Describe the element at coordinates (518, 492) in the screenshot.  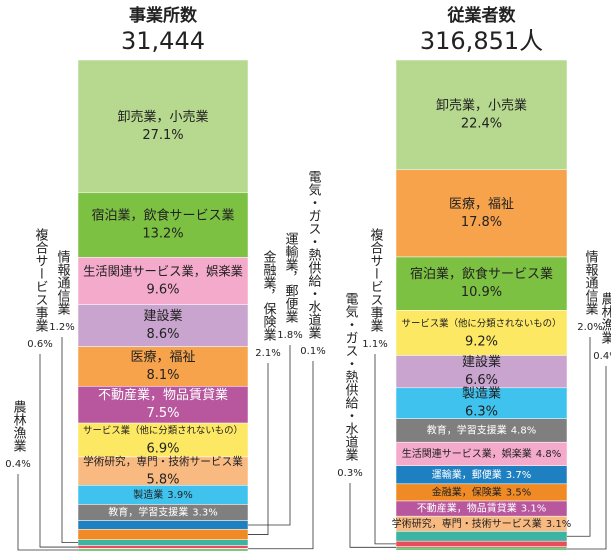
I see `segment-value-label: 3.5%` at that location.